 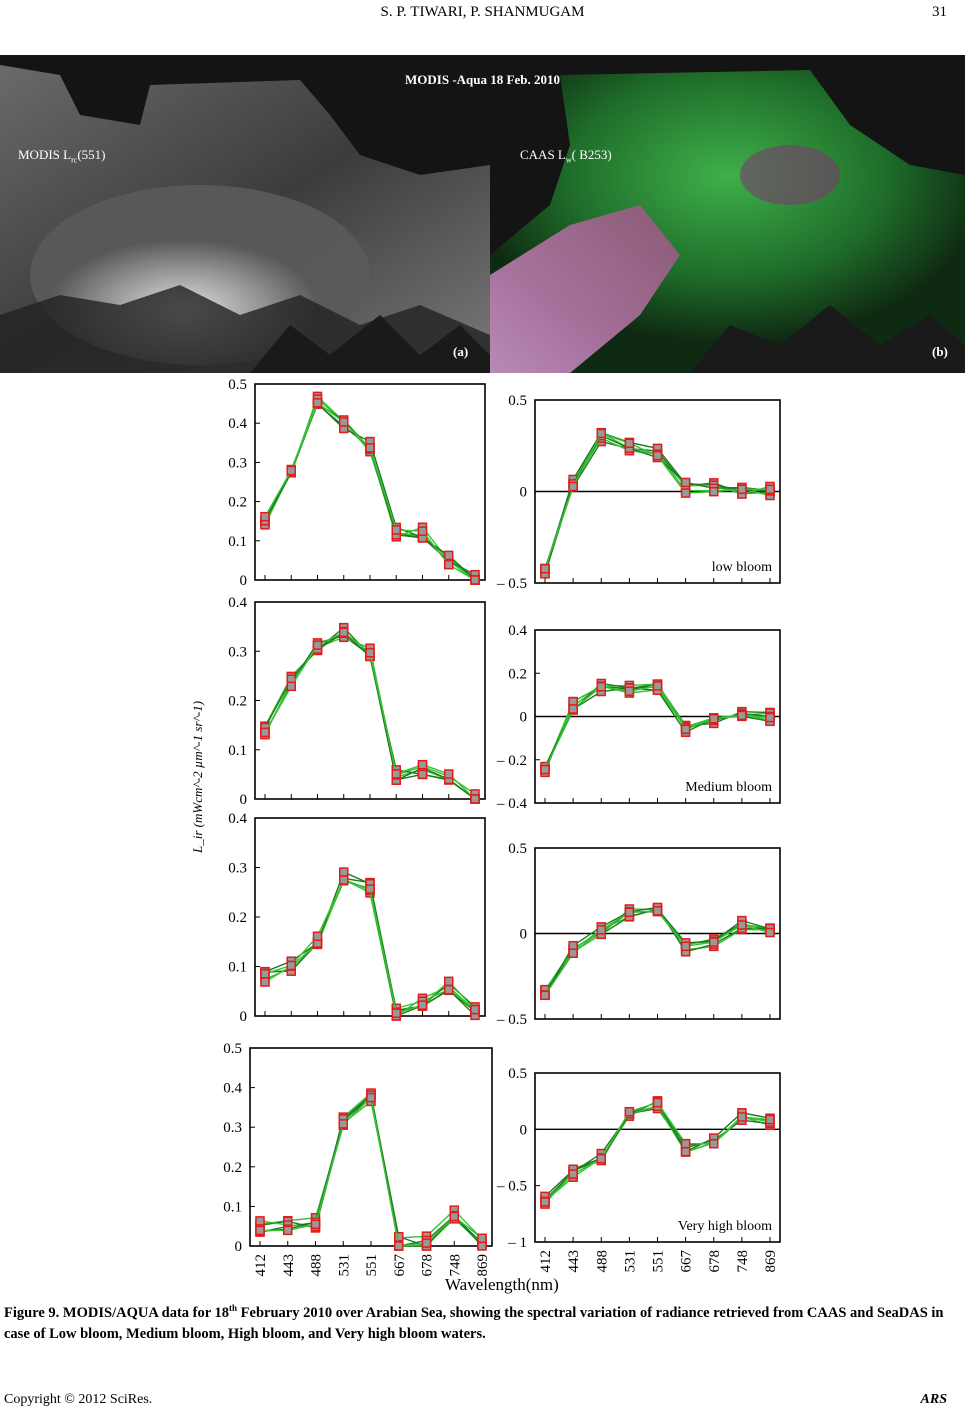 I want to click on modis-label: MODIS Lrc(551), so click(x=61, y=156).